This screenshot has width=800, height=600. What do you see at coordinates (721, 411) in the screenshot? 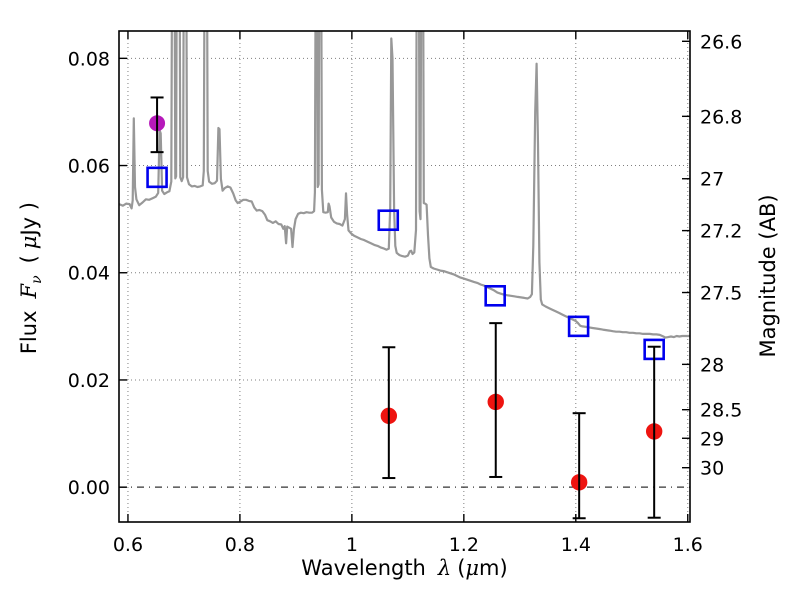
I see `y-right-tick-label: 28.5` at bounding box center [721, 411].